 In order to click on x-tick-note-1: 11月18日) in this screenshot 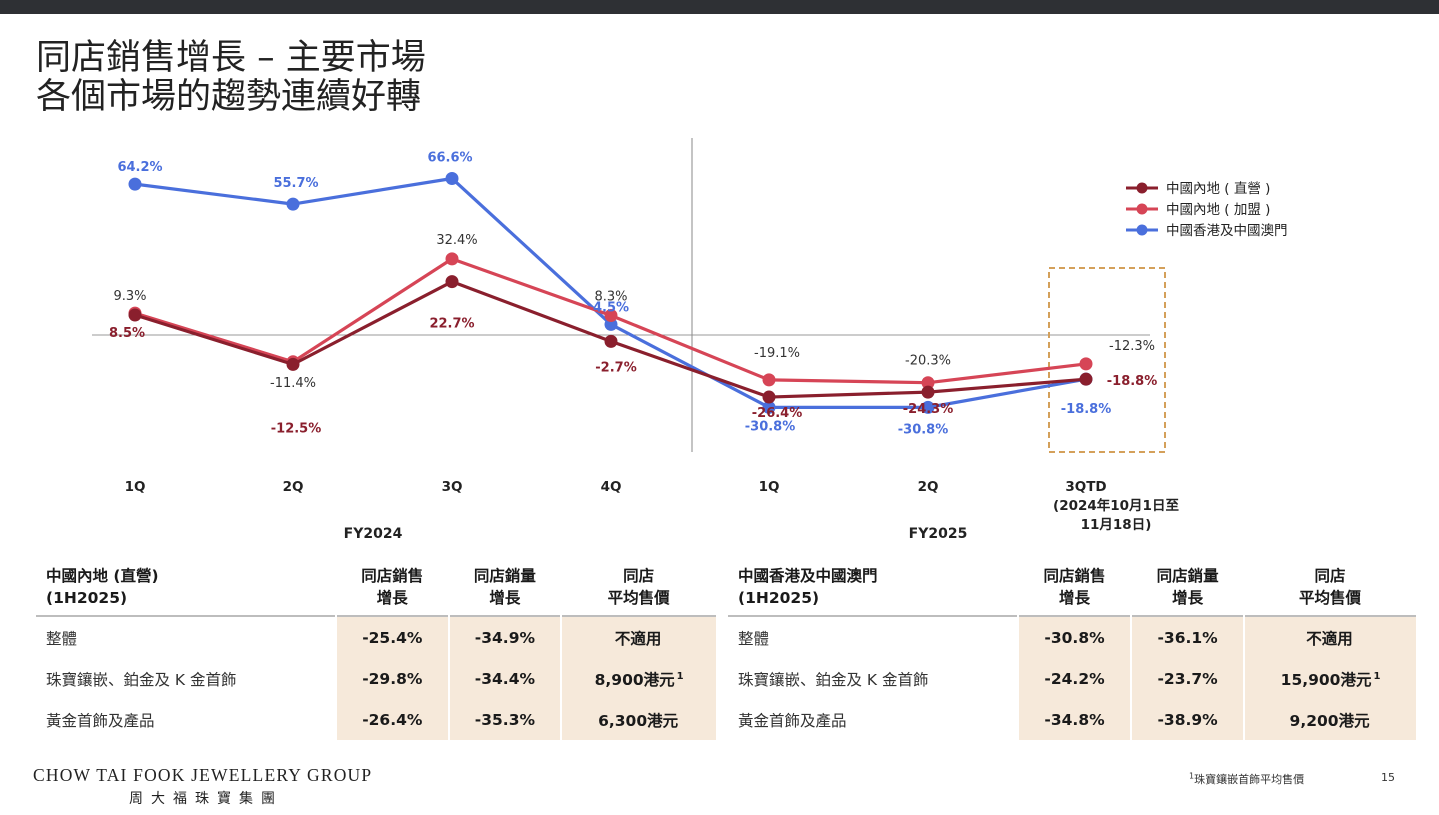, I will do `click(1116, 525)`.